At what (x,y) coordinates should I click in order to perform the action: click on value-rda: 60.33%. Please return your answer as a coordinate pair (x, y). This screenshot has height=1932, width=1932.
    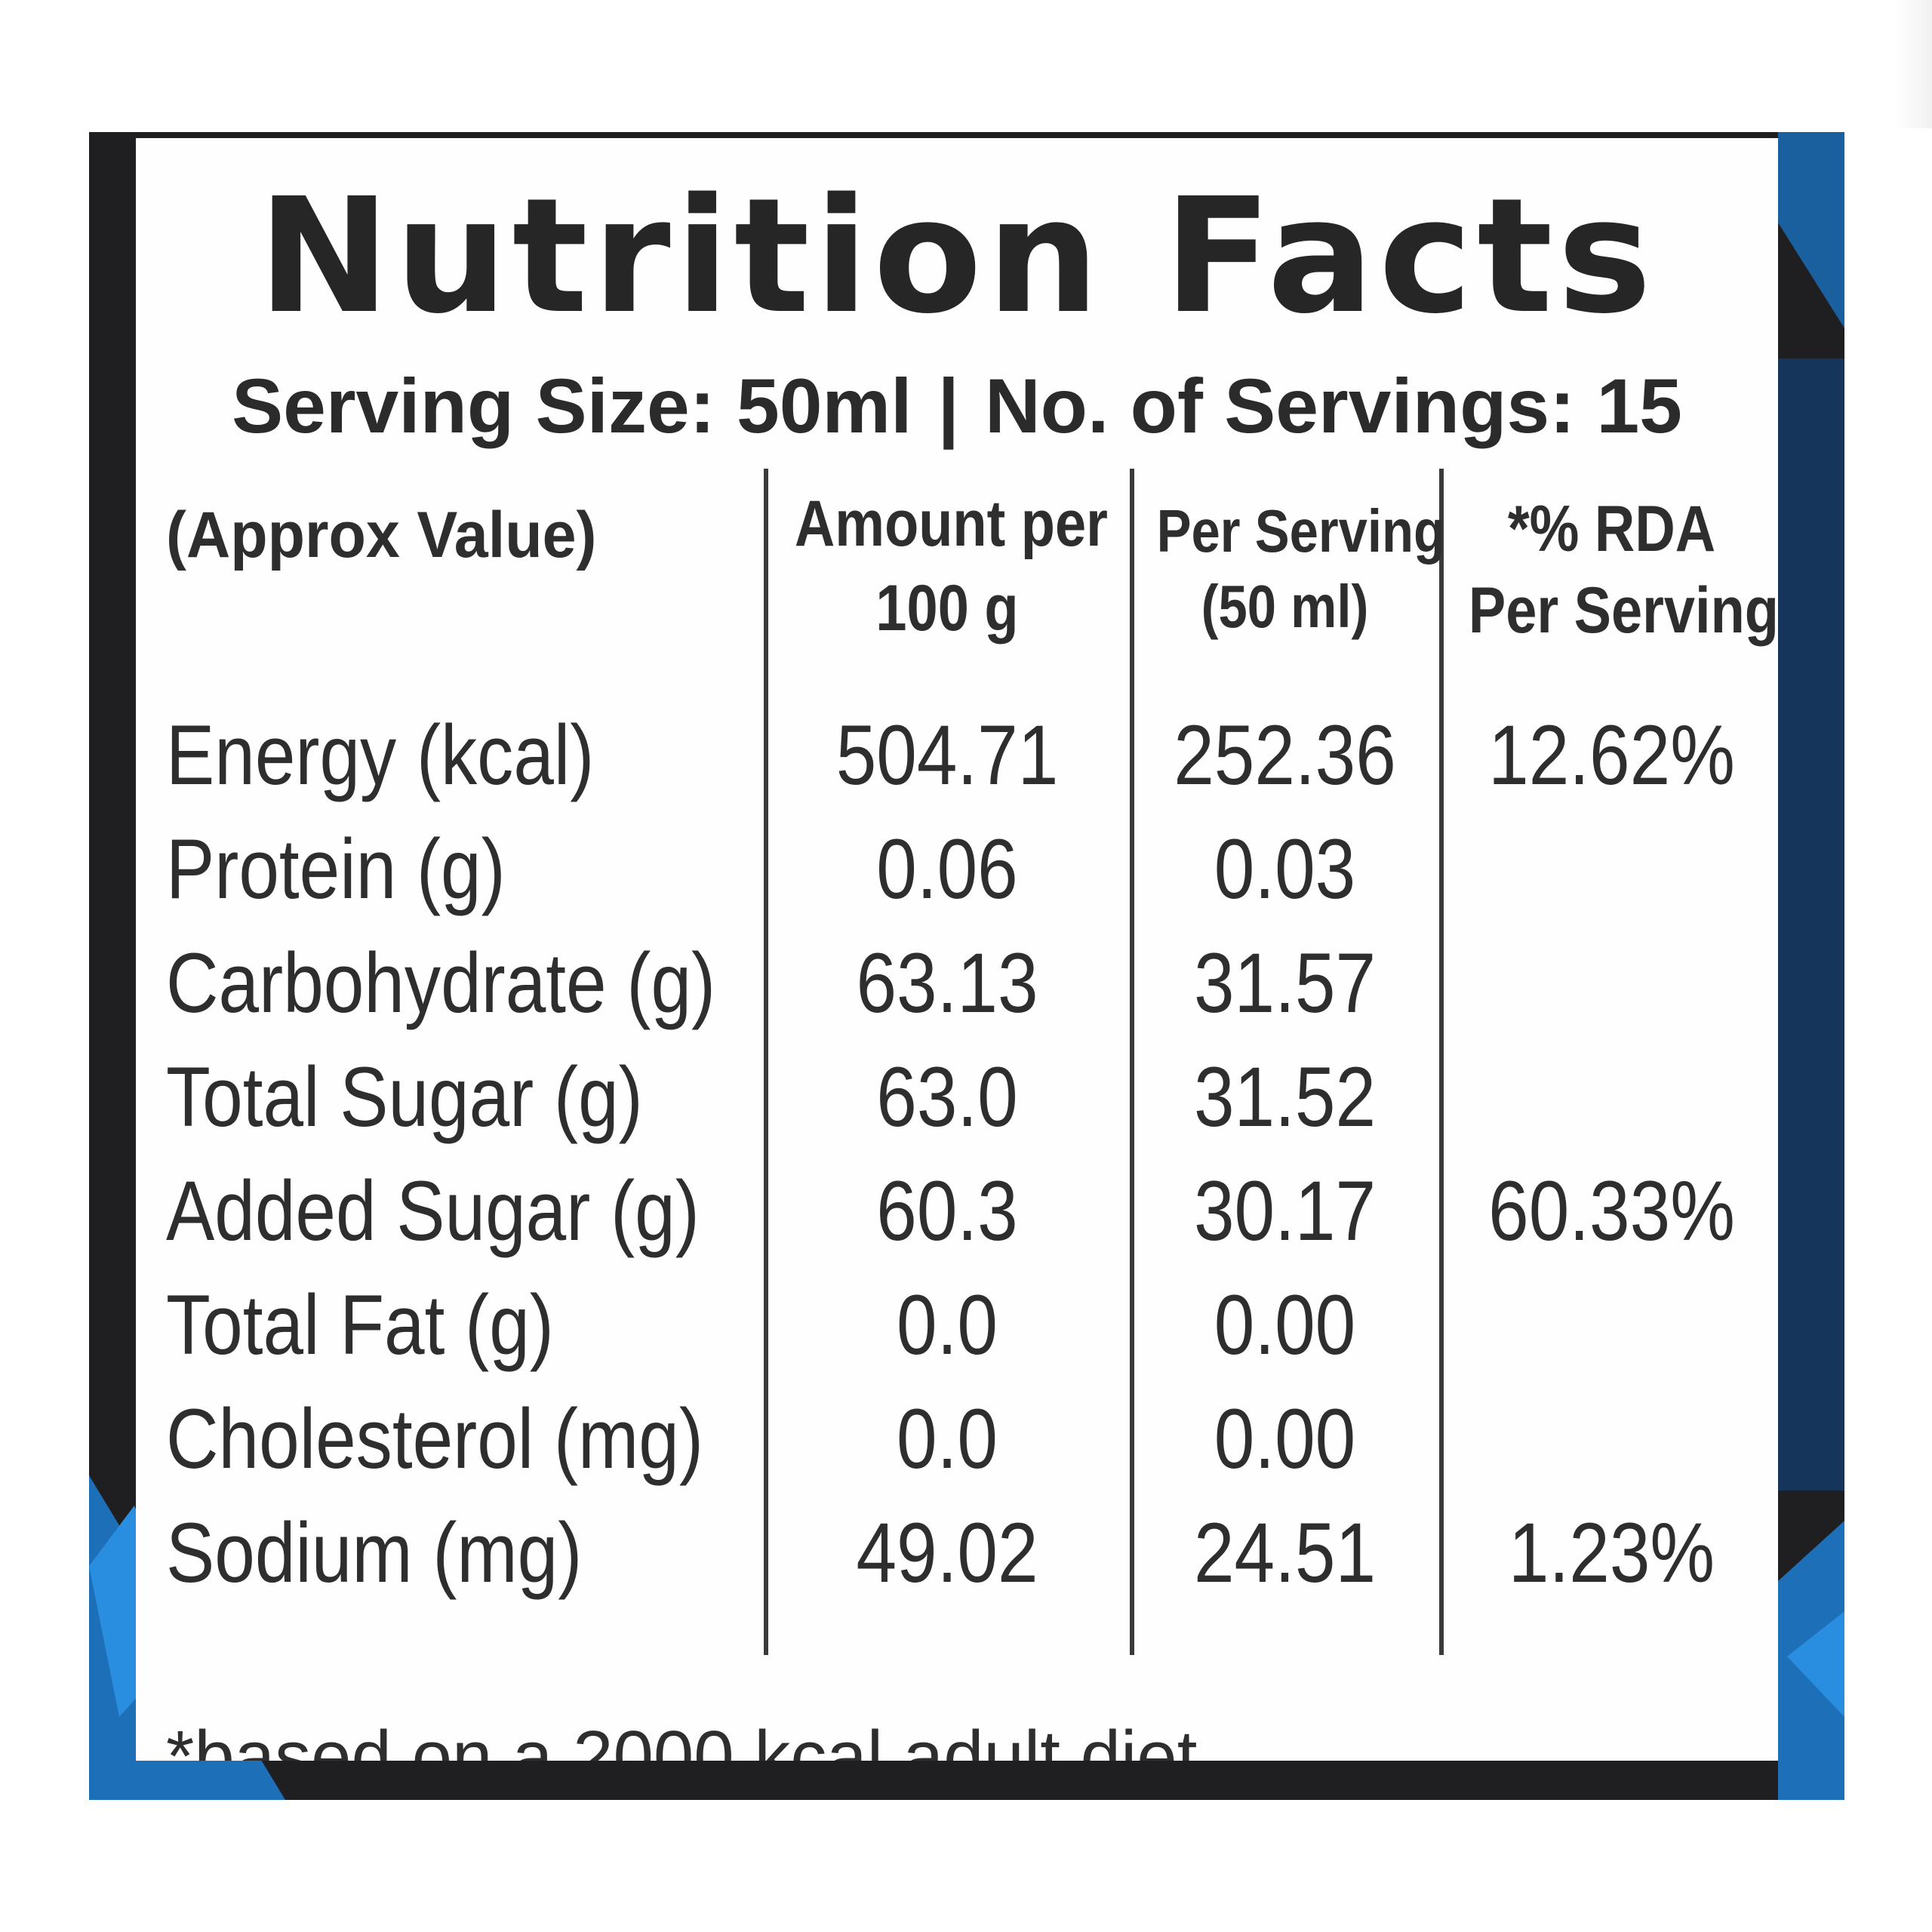
    Looking at the image, I should click on (1611, 1211).